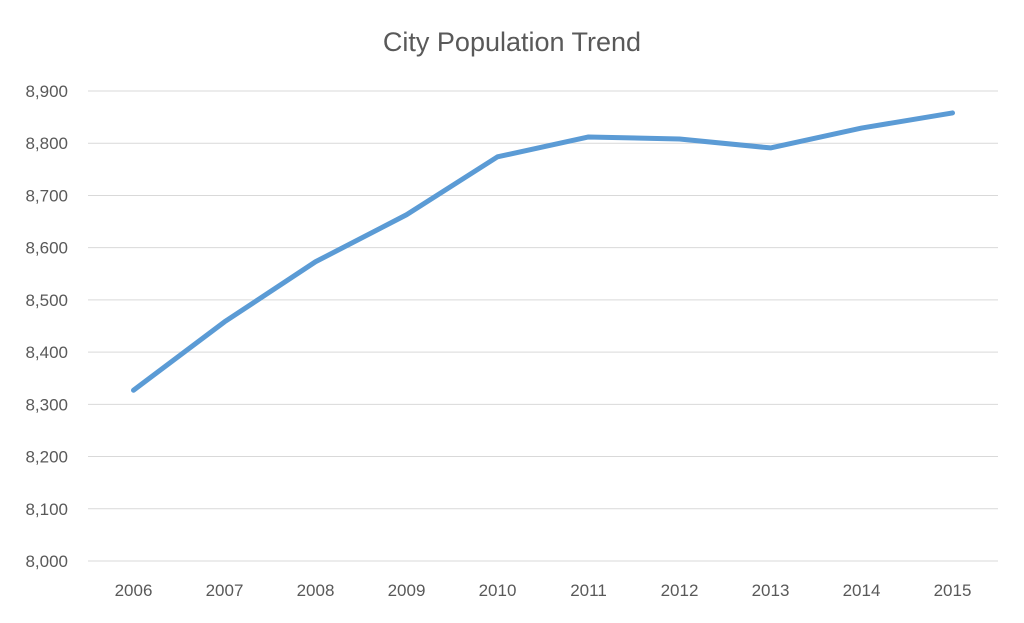  I want to click on x-tick-label: 2014, so click(862, 590).